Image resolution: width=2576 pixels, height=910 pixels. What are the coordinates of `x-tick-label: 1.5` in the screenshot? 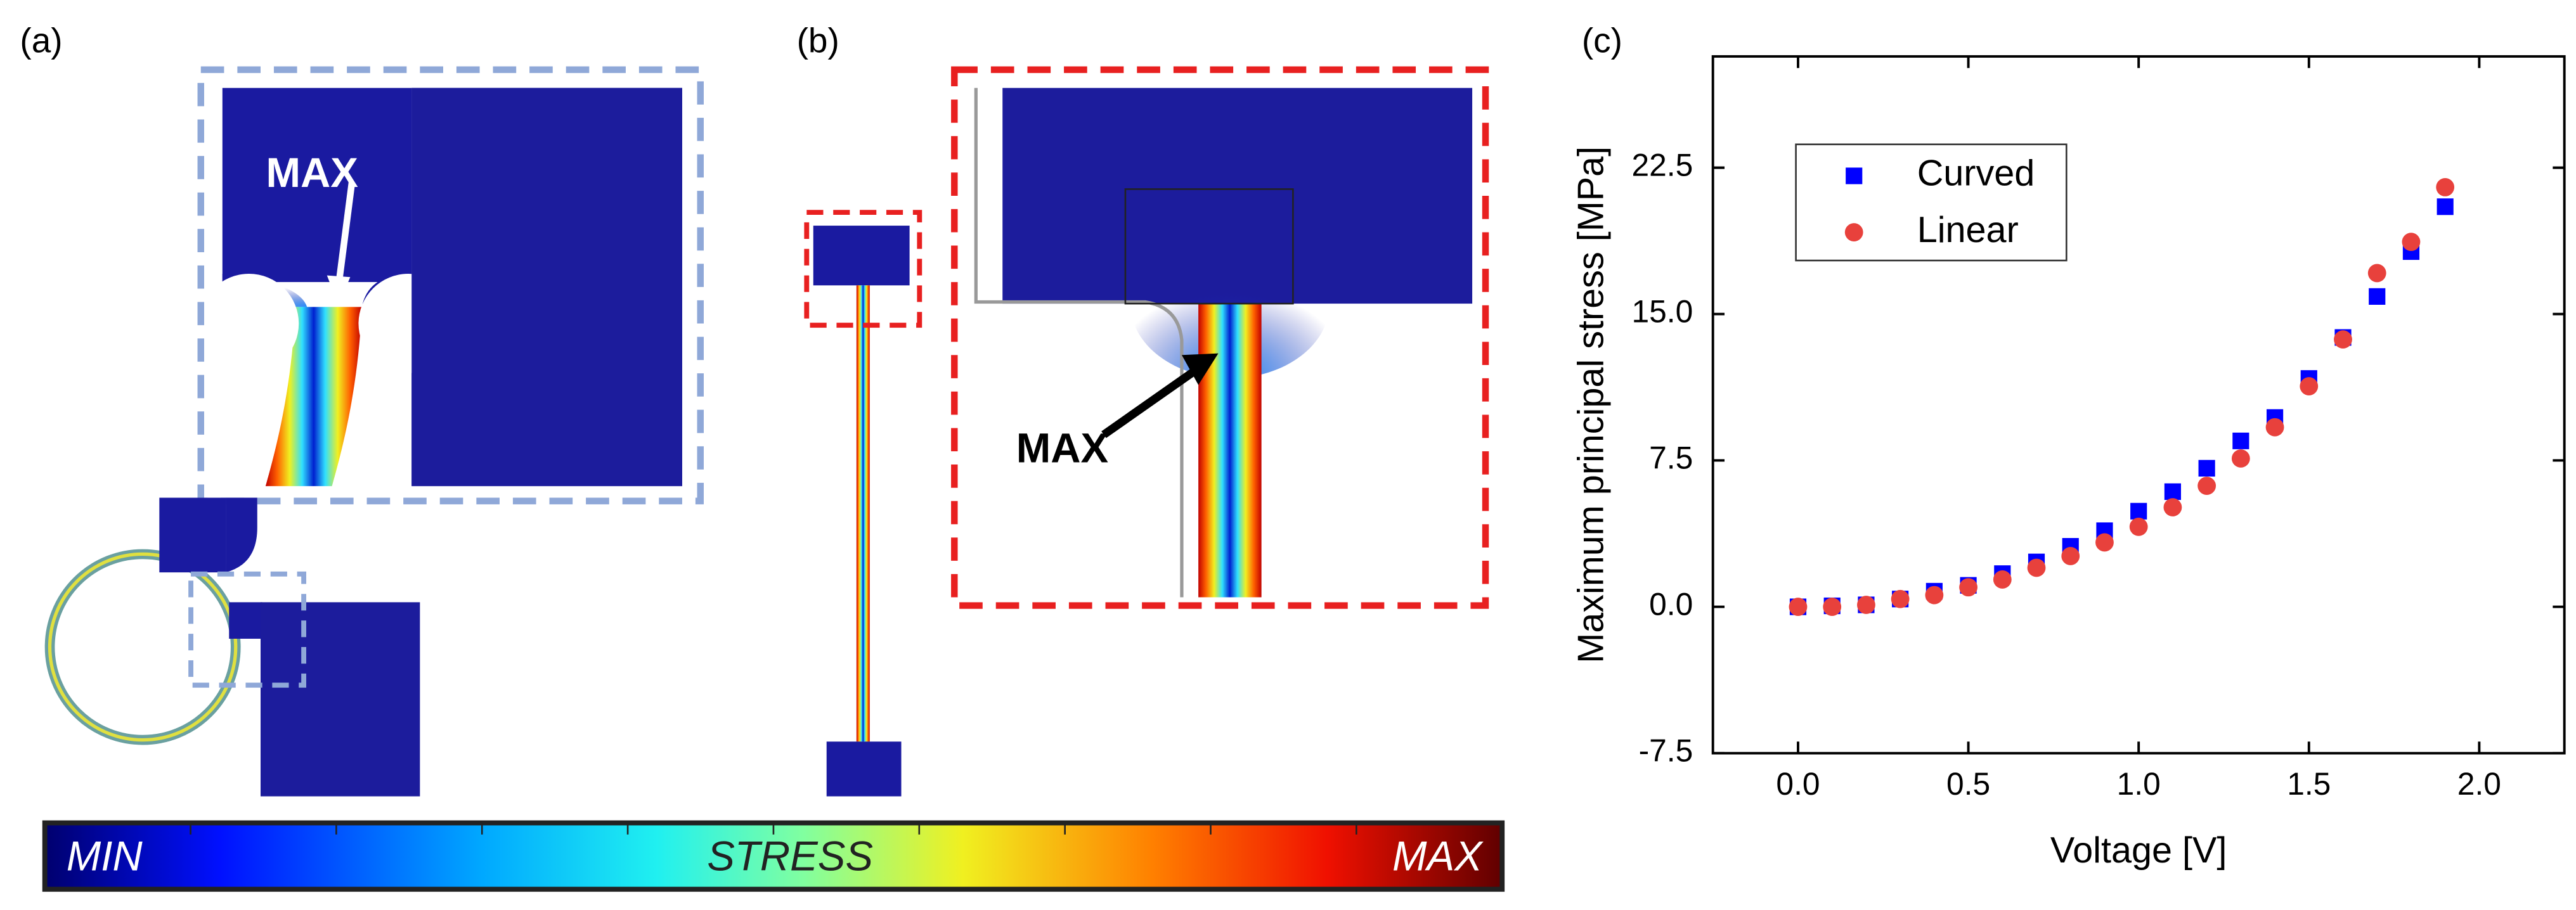 It's located at (2309, 784).